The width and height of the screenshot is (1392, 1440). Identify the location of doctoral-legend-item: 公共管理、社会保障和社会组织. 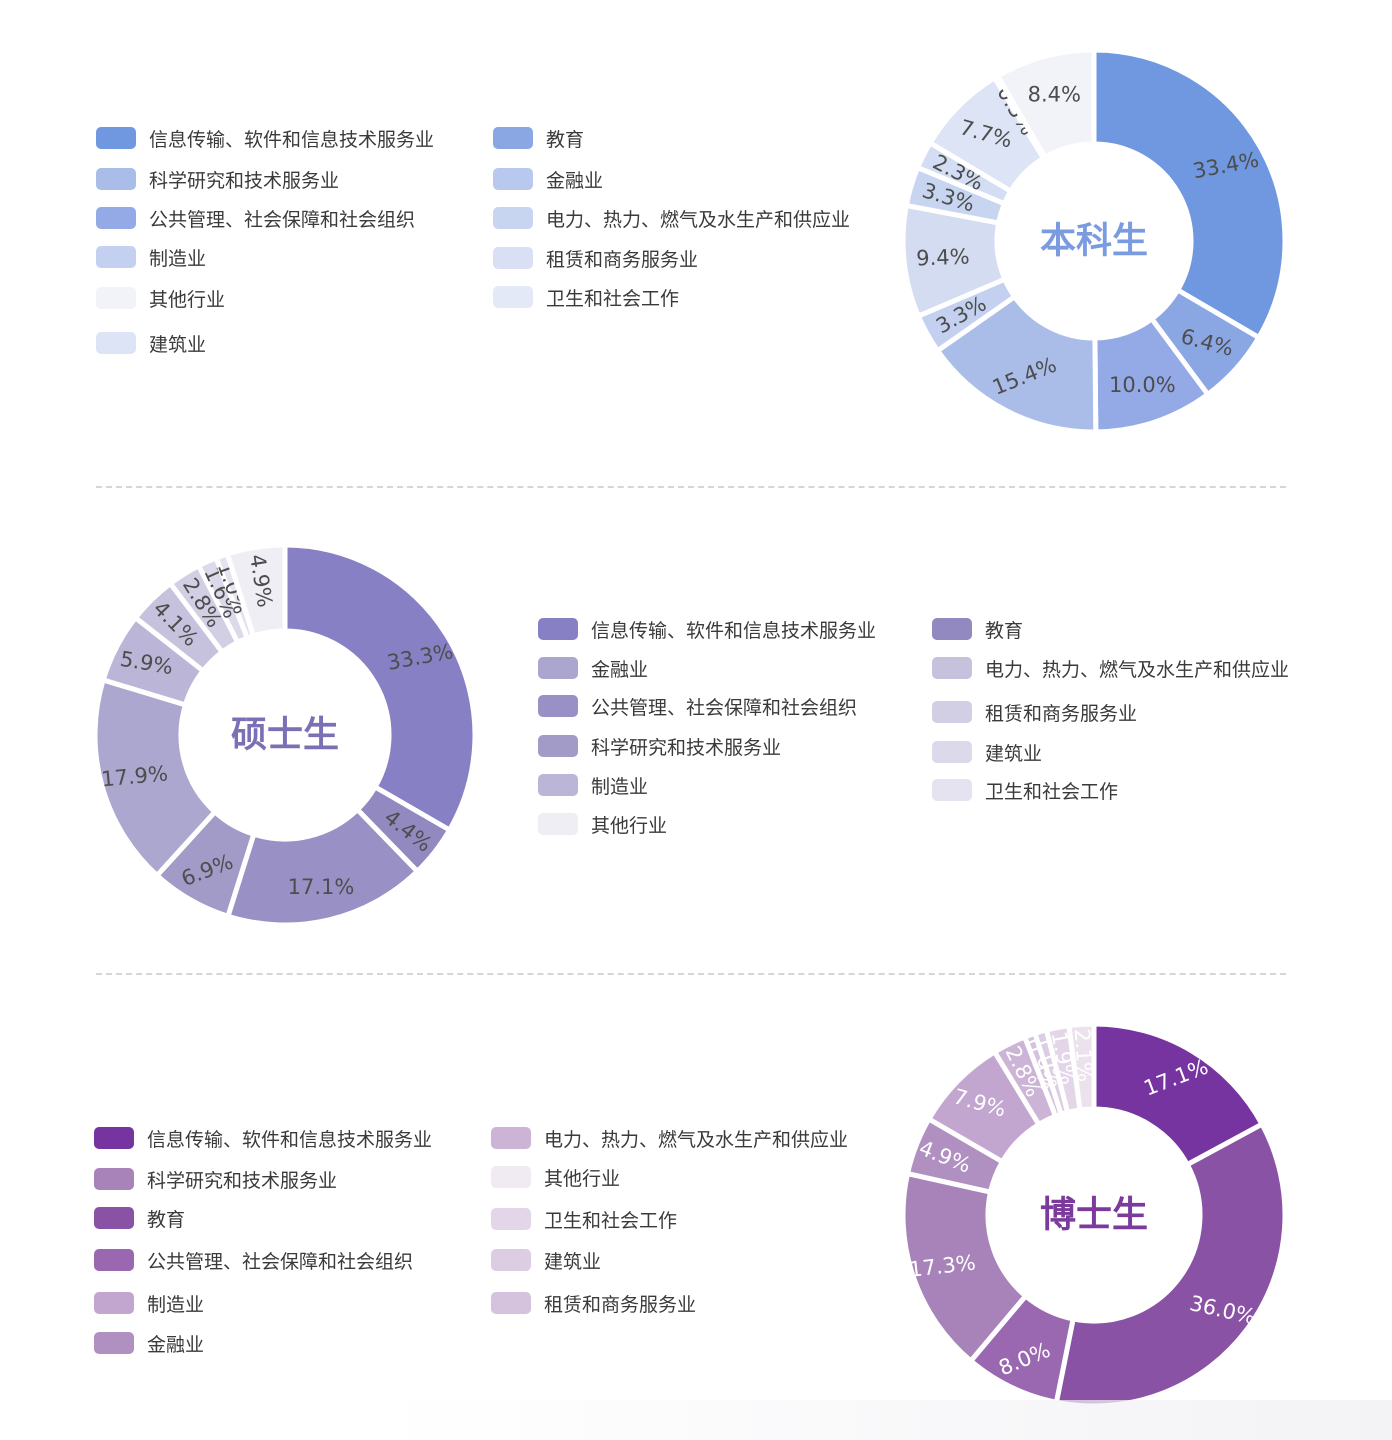
(253, 1260).